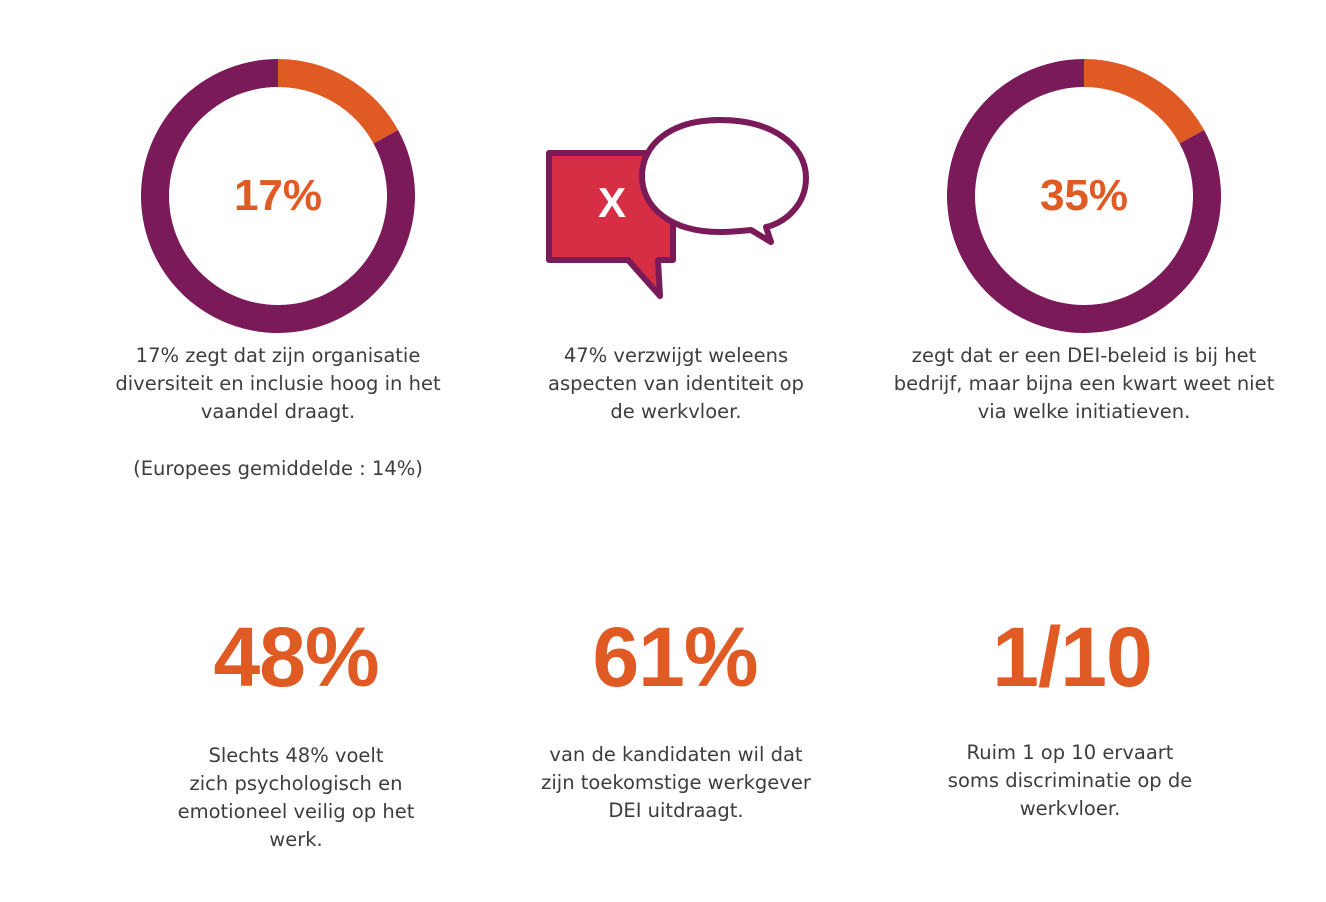 This screenshot has height=902, width=1326. Describe the element at coordinates (675, 657) in the screenshot. I see `candidates-value: 61%` at that location.